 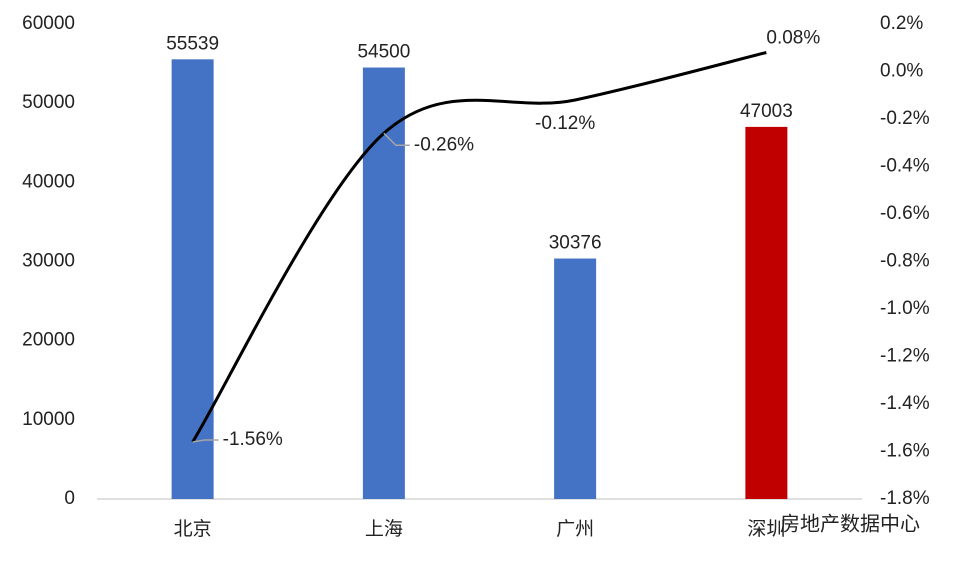 What do you see at coordinates (905, 166) in the screenshot?
I see `y2-tick-label: -0.4%` at bounding box center [905, 166].